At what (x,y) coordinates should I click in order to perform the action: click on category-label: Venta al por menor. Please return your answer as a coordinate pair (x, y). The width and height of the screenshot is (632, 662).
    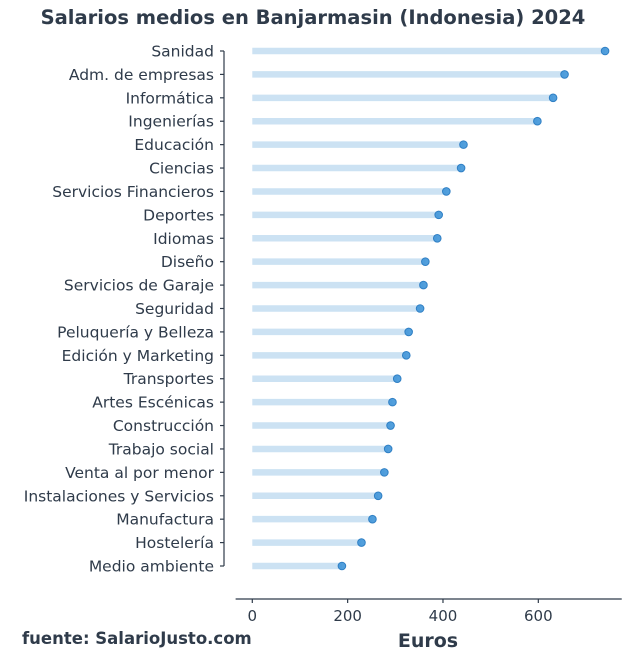
    Looking at the image, I should click on (140, 473).